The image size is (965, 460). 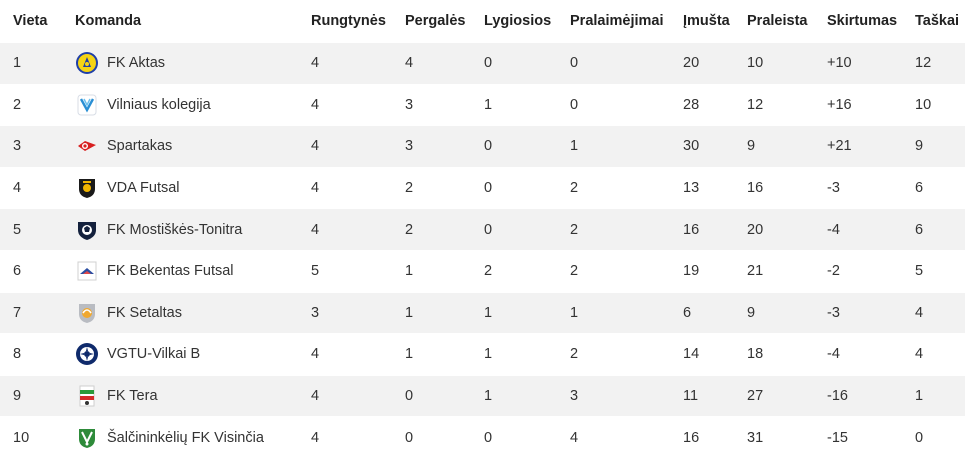 I want to click on team-name-link: FK Aktas, so click(x=136, y=63).